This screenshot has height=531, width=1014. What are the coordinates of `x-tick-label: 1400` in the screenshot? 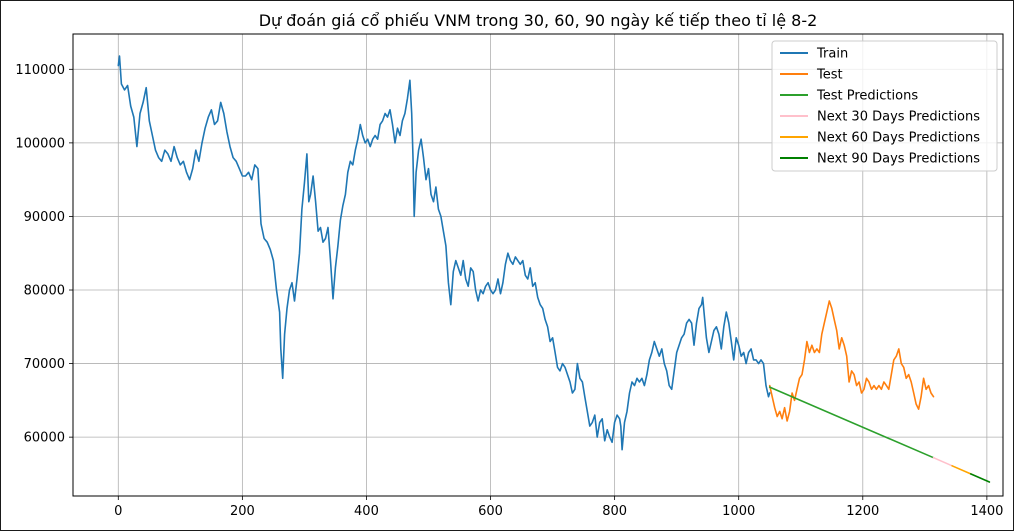 It's located at (986, 511).